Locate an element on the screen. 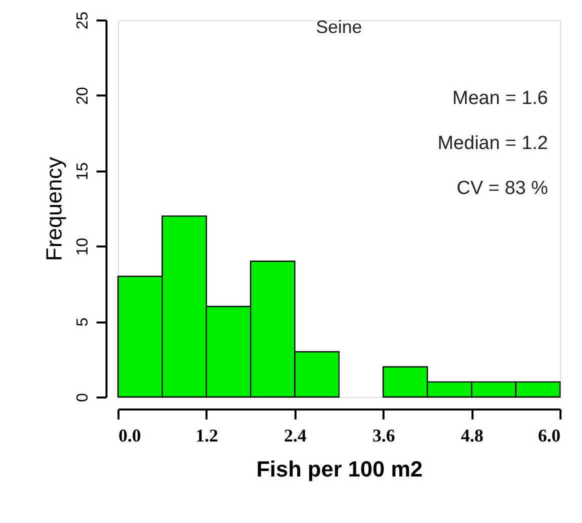 This screenshot has height=523, width=582. y-tick-label: 15 is located at coordinates (83, 171).